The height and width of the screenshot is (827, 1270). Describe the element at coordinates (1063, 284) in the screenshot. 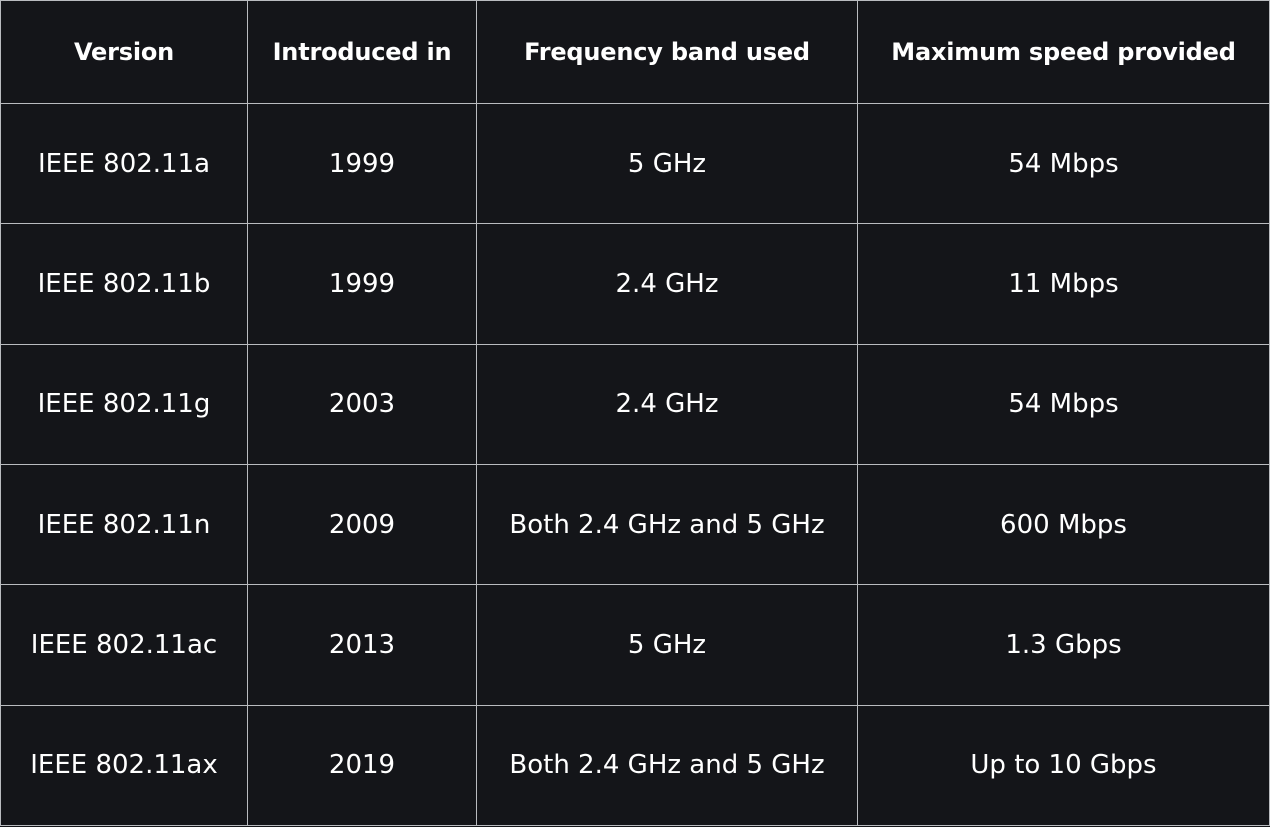

I see `cell-speed: 11 Mbps` at that location.